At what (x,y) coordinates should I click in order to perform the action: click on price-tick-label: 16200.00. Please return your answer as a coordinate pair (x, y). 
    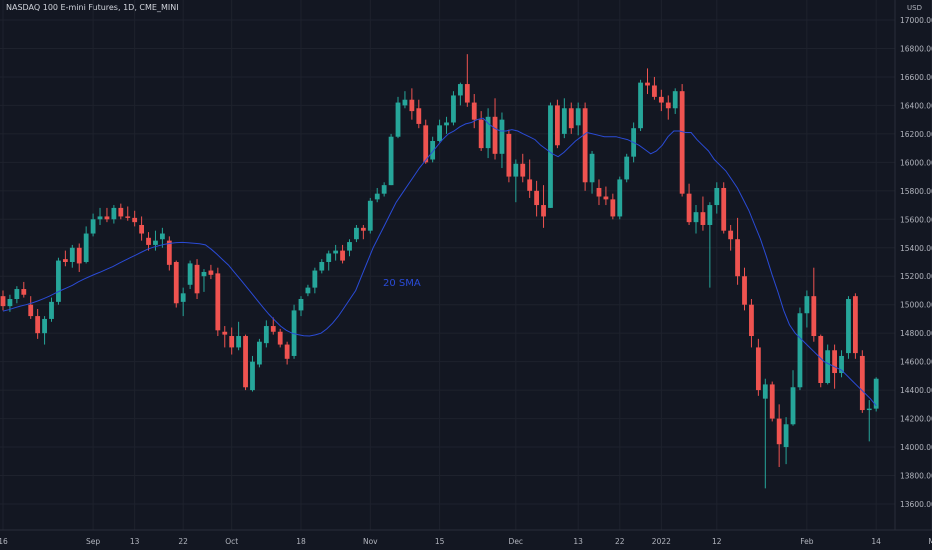
    Looking at the image, I should click on (916, 134).